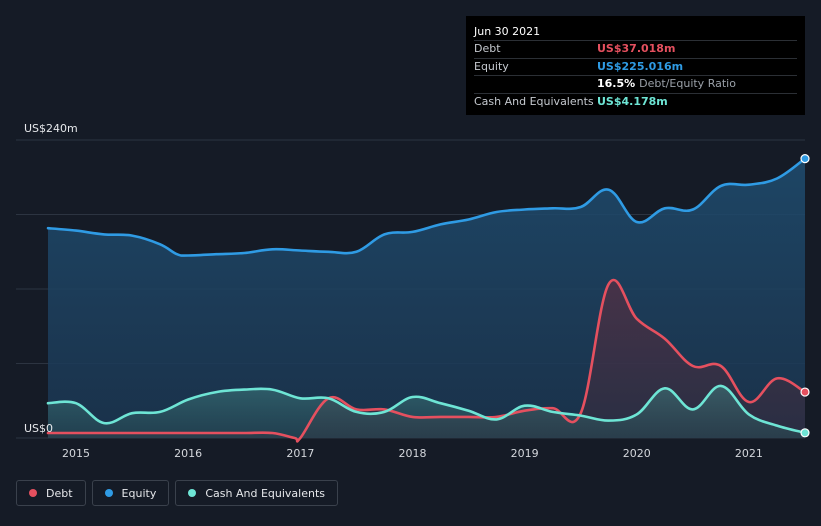  I want to click on legend-item-debt: Debt, so click(51, 493).